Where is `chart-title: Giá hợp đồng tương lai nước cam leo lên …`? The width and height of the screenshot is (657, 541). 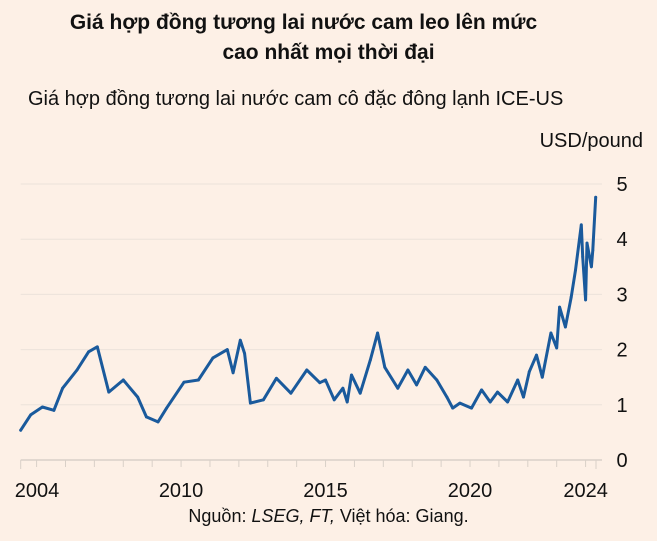 chart-title: Giá hợp đồng tương lai nước cam leo lên … is located at coordinates (328, 38).